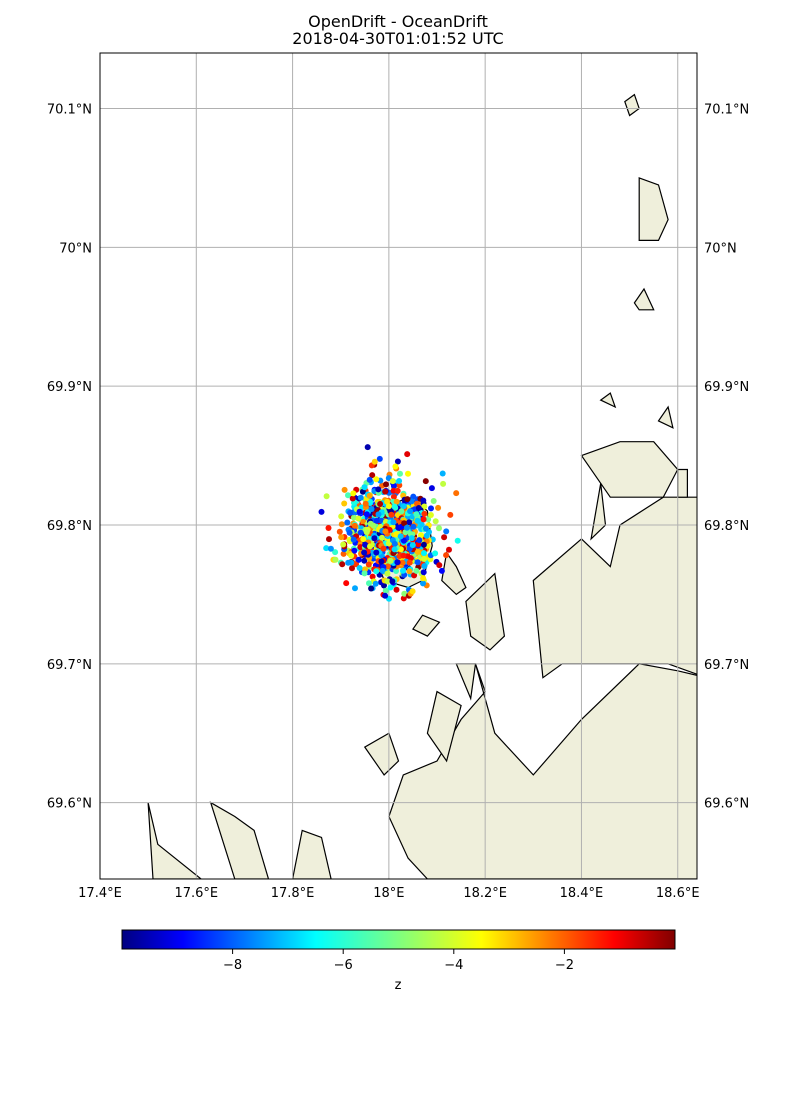 The image size is (796, 1100). Describe the element at coordinates (388, 893) in the screenshot. I see `lon-tick-label: 18°E` at that location.